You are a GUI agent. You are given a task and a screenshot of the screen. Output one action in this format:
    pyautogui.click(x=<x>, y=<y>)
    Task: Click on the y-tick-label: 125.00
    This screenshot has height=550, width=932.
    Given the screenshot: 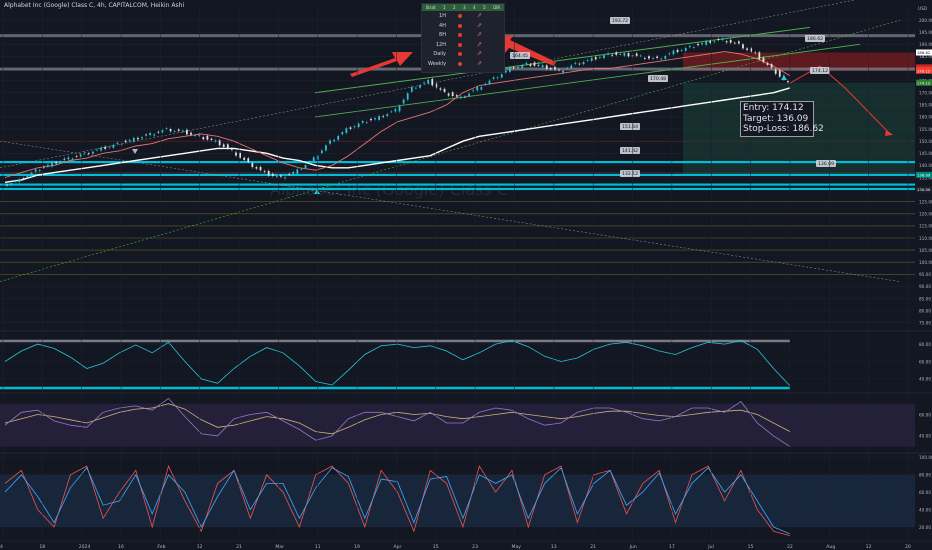 What is the action you would take?
    pyautogui.click(x=925, y=201)
    